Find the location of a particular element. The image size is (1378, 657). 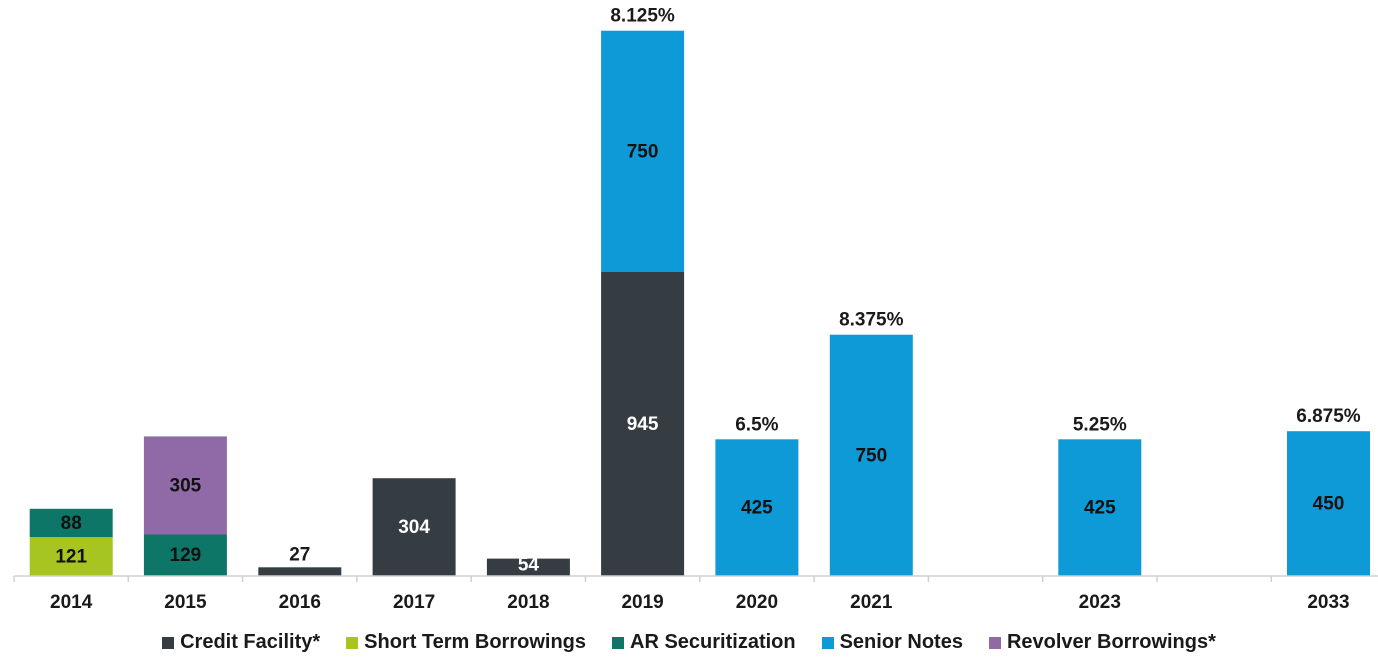

bar-senior-notes-2019 is located at coordinates (643, 151).